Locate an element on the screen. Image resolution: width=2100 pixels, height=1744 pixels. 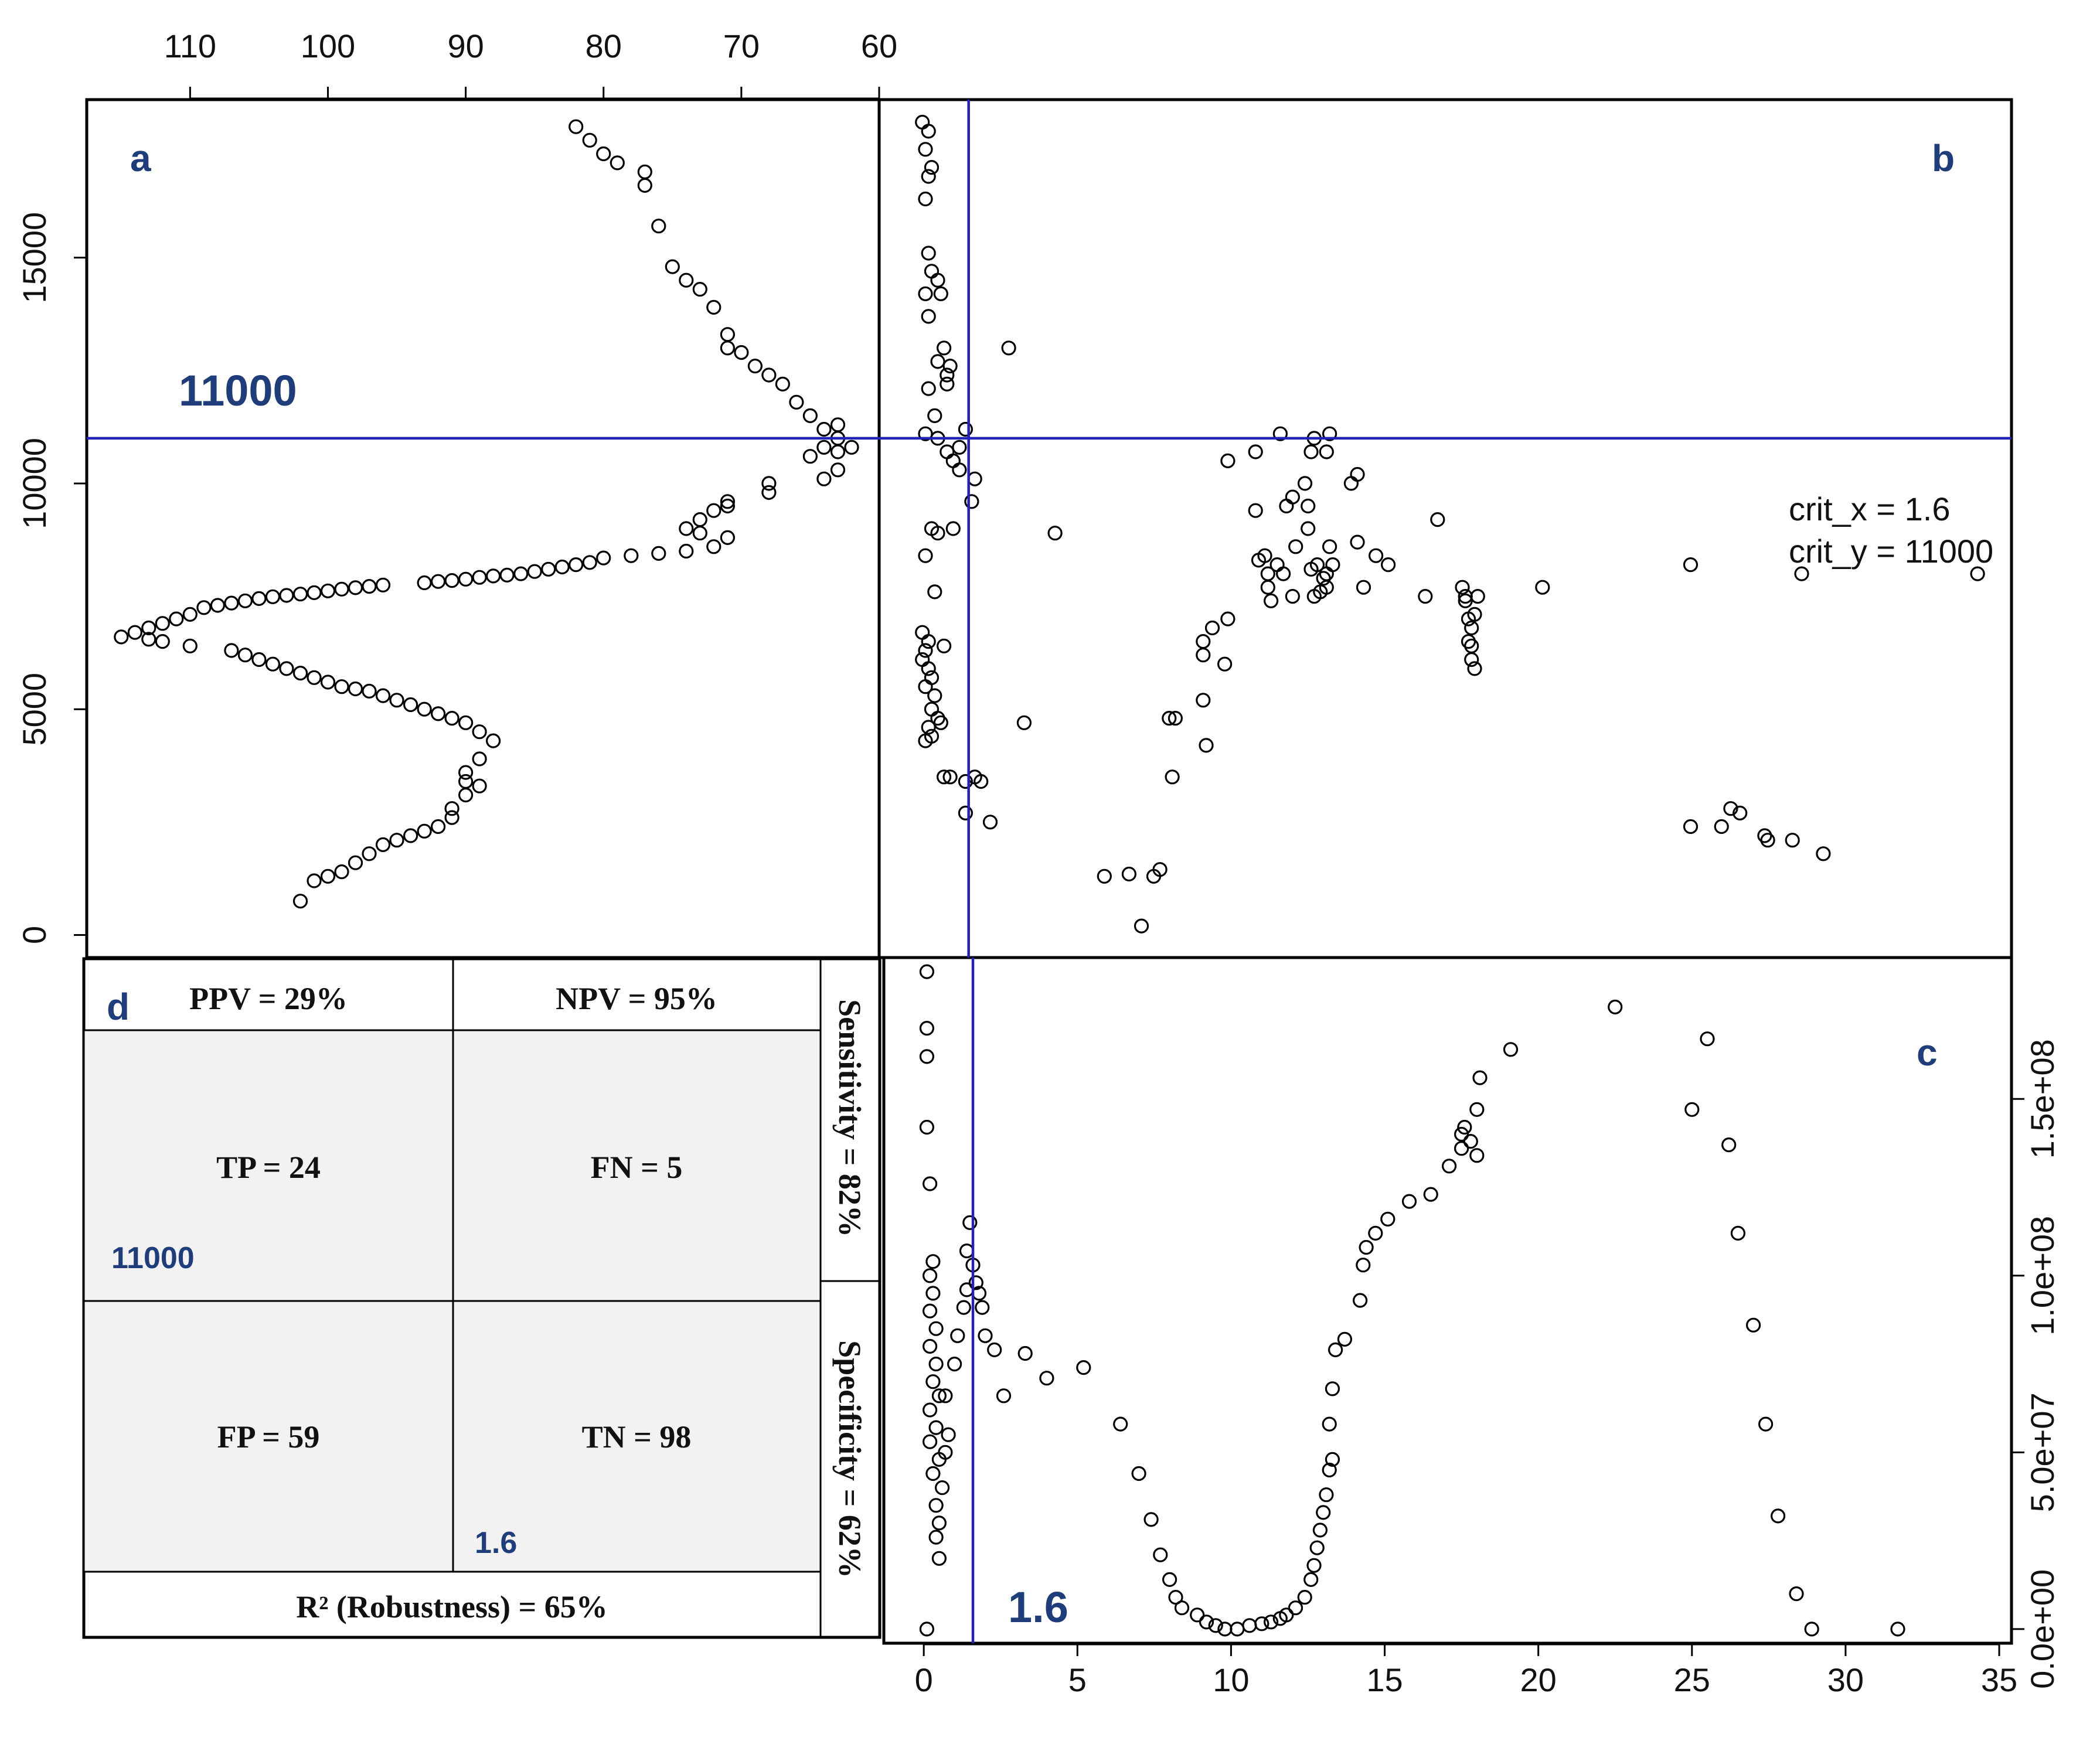
specificity-label: Specificity = 62% is located at coordinates (850, 1459).